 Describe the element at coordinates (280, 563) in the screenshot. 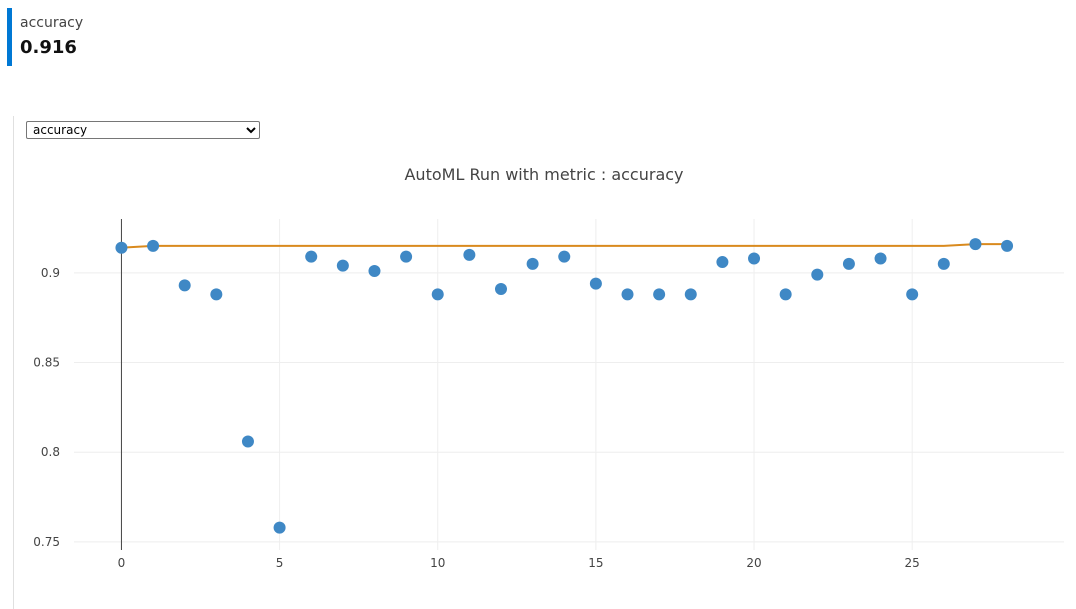

I see `x-tick-label: 5` at that location.